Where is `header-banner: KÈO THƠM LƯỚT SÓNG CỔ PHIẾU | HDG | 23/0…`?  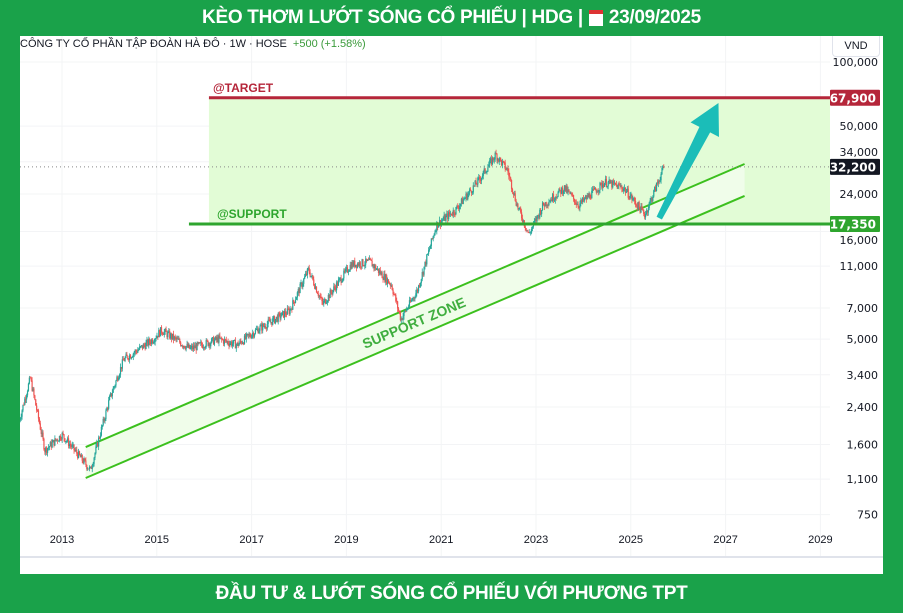 header-banner: KÈO THƠM LƯỚT SÓNG CỔ PHIẾU | HDG | 23/0… is located at coordinates (451, 18).